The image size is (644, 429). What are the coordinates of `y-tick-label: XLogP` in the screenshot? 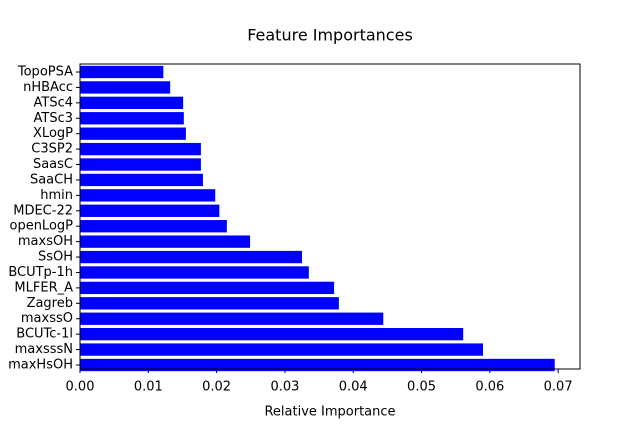 It's located at (53, 133).